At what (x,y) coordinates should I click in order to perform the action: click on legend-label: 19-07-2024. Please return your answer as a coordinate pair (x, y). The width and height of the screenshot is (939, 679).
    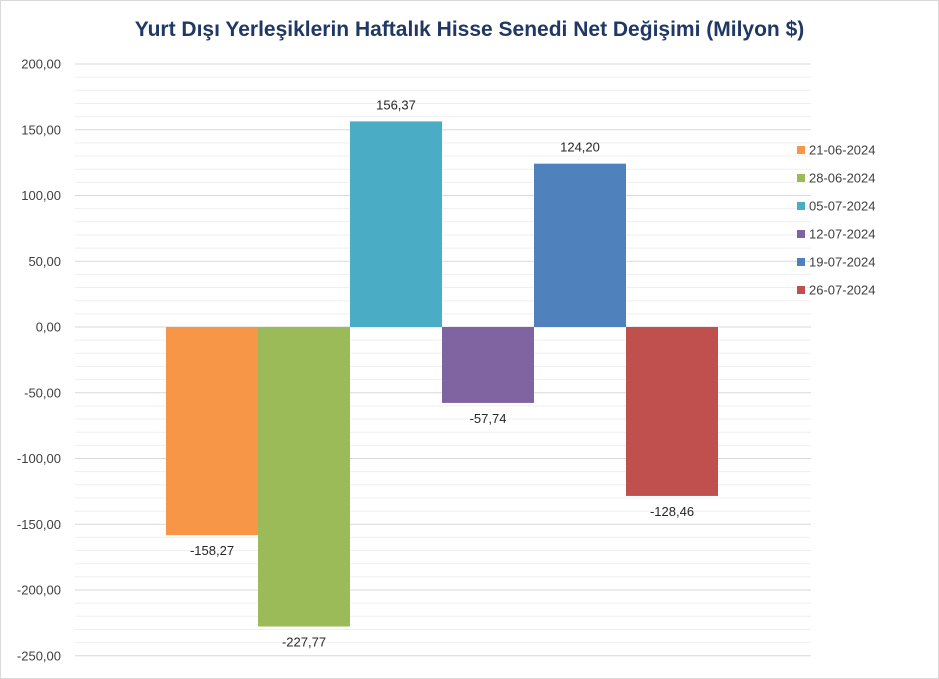
    Looking at the image, I should click on (842, 262).